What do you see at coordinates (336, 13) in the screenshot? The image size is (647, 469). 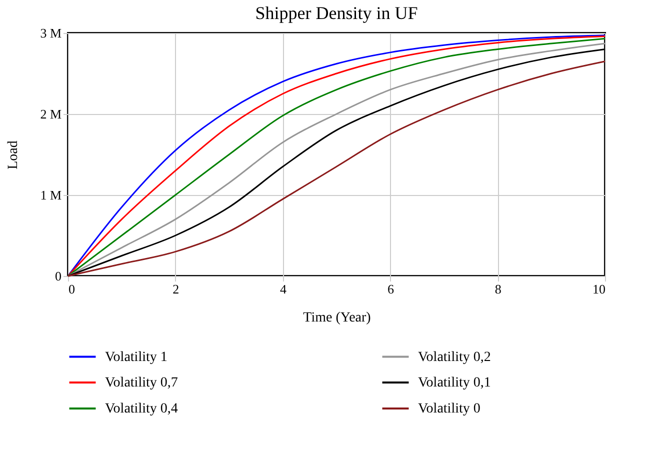 I see `chart-title: Shipper Density in UF` at bounding box center [336, 13].